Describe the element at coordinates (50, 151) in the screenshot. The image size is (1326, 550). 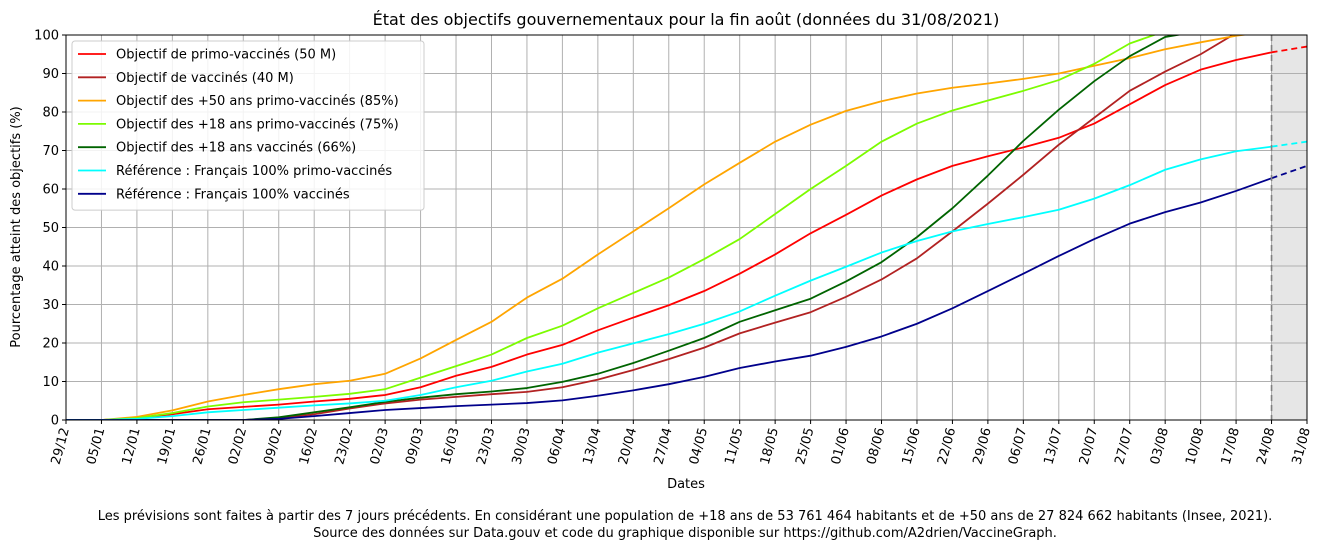
I see `y-tick-label: 70` at that location.